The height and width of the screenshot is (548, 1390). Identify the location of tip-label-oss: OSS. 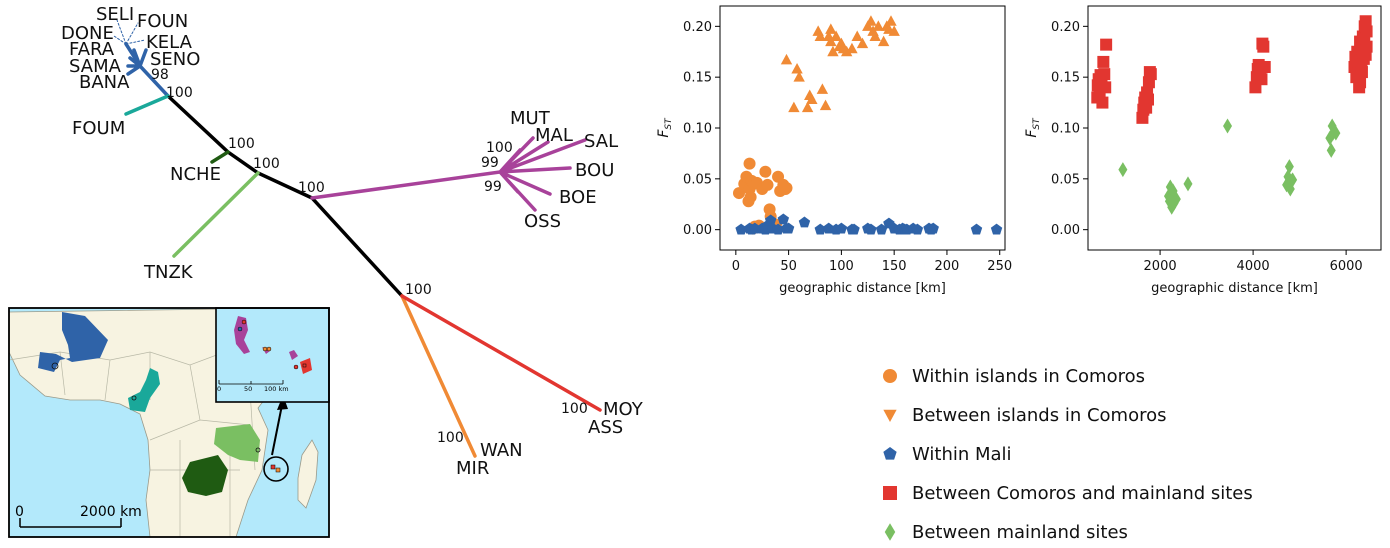
(542, 221).